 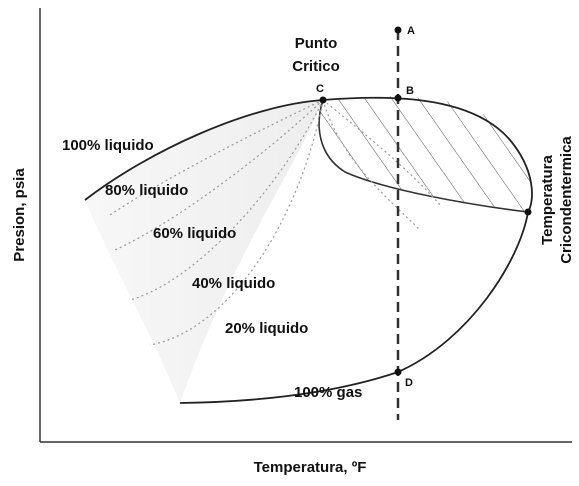 What do you see at coordinates (146, 190) in the screenshot?
I see `quality-label: 80% liquido` at bounding box center [146, 190].